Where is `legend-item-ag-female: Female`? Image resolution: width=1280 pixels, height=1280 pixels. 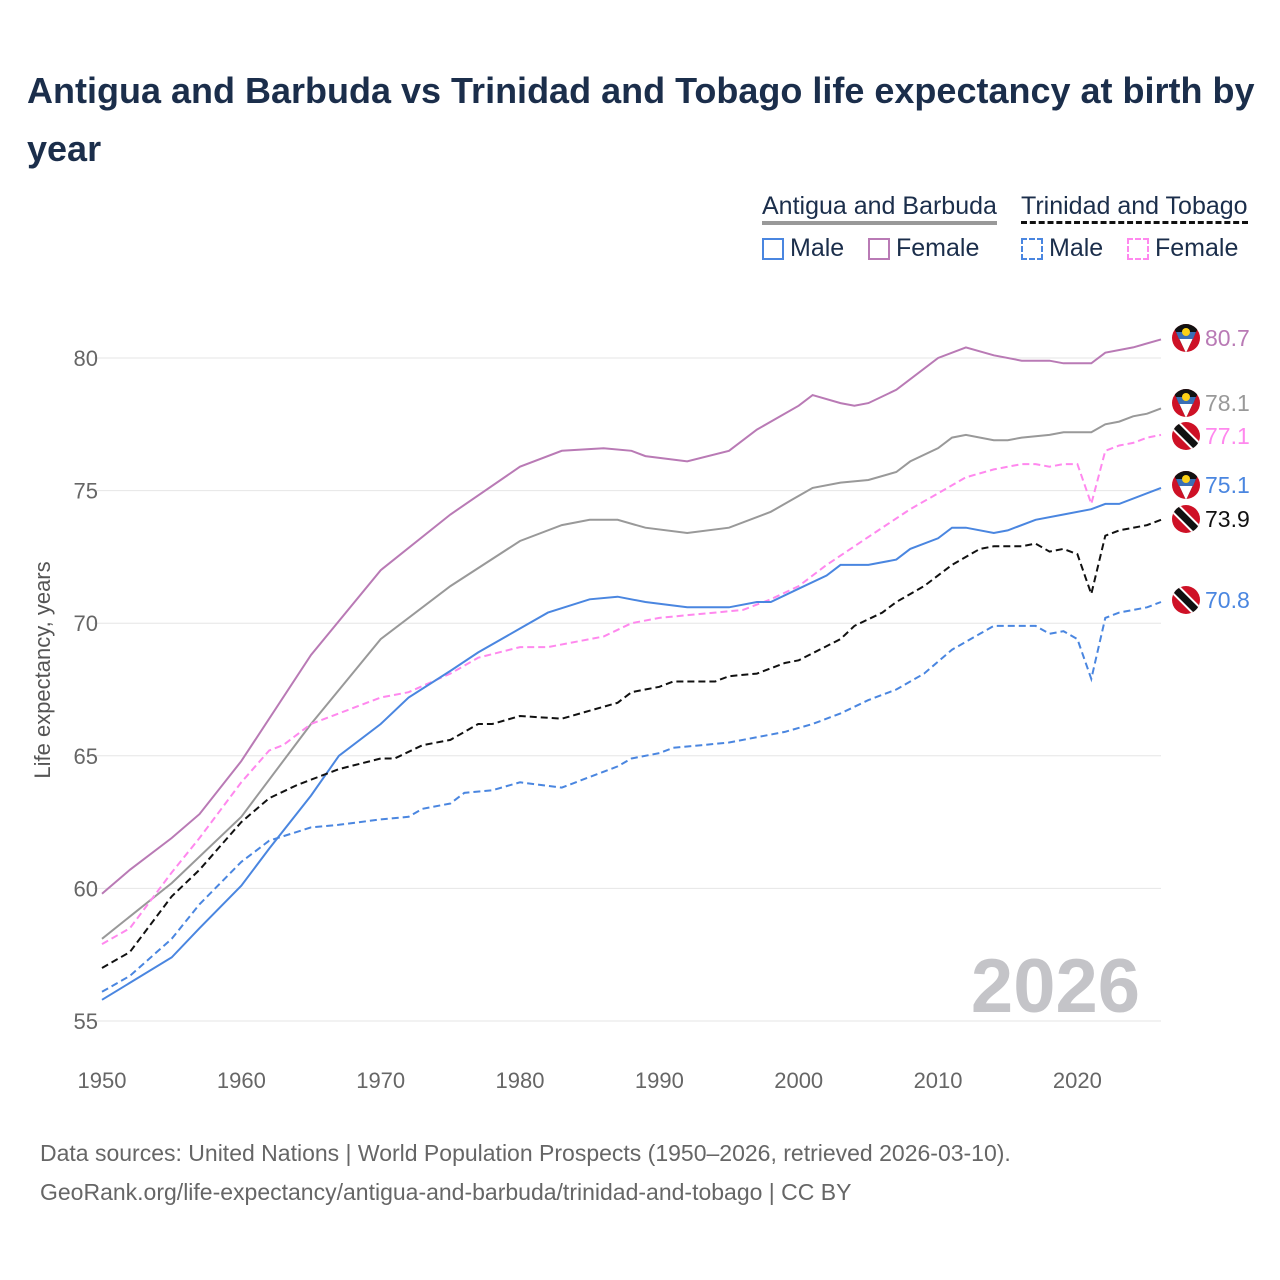
legend-item-ag-female: Female is located at coordinates (923, 248).